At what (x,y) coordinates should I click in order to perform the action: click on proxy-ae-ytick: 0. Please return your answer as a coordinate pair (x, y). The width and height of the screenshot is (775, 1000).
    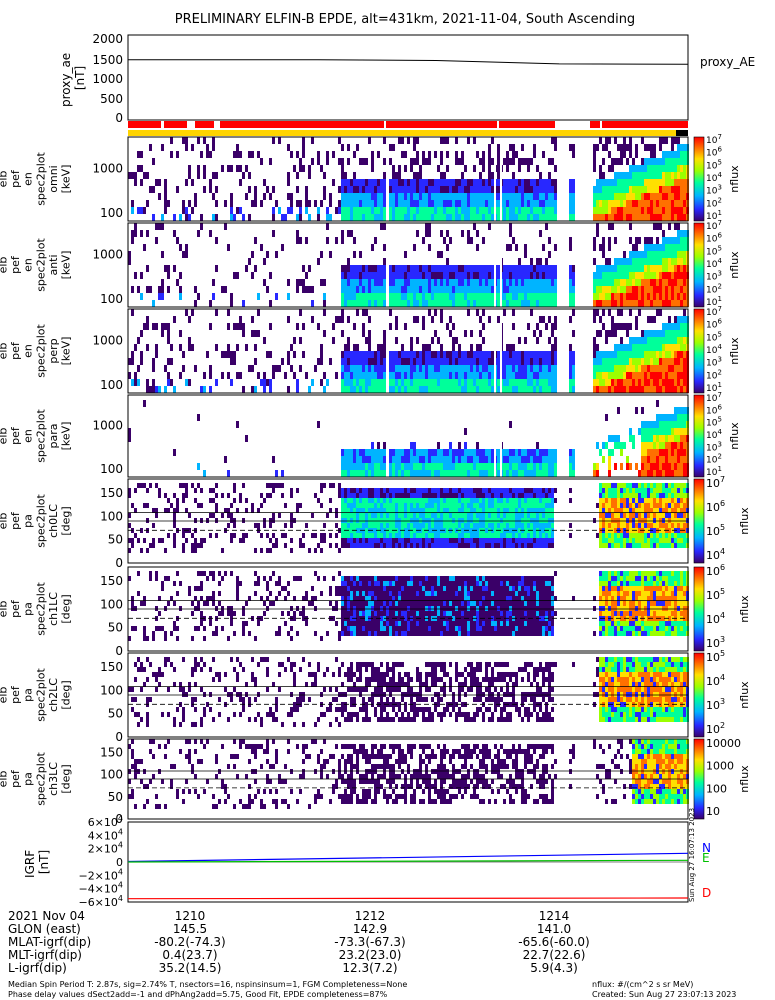
    Looking at the image, I should click on (119, 118).